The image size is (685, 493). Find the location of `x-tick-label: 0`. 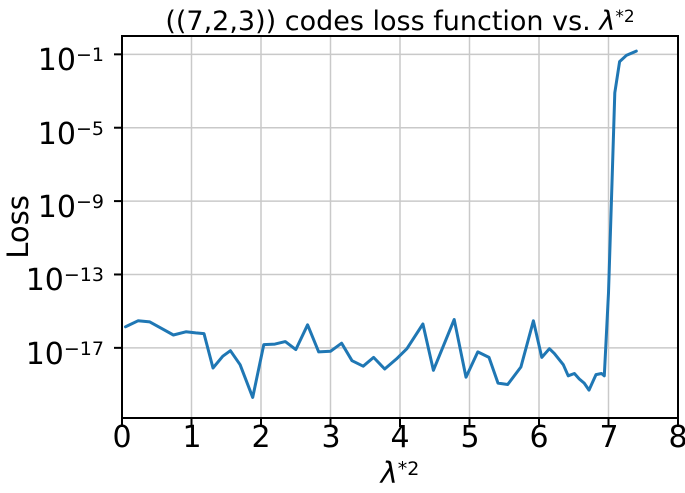

x-tick-label: 0 is located at coordinates (122, 437).